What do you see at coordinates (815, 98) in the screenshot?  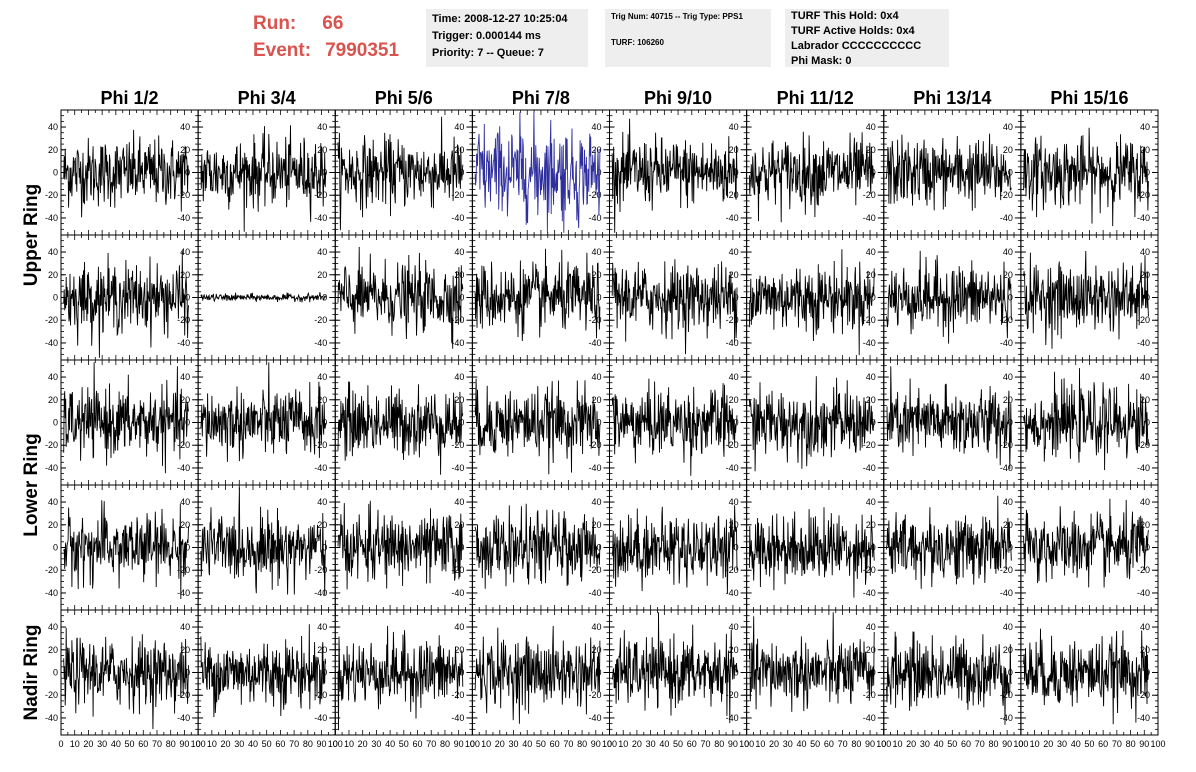 I see `column-heading: Phi 11/12` at bounding box center [815, 98].